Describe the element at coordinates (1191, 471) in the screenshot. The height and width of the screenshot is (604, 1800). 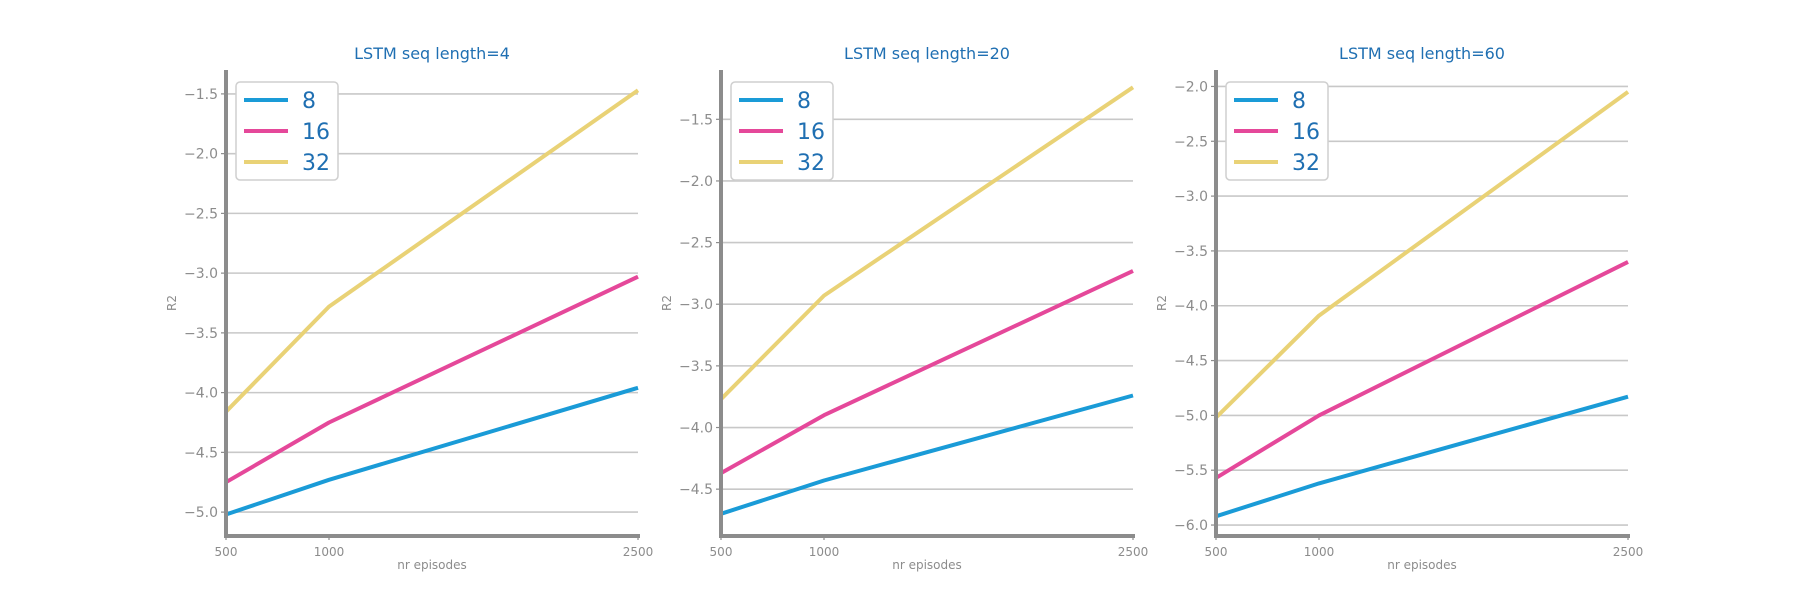
I see `y-tick-label: −5.5` at that location.